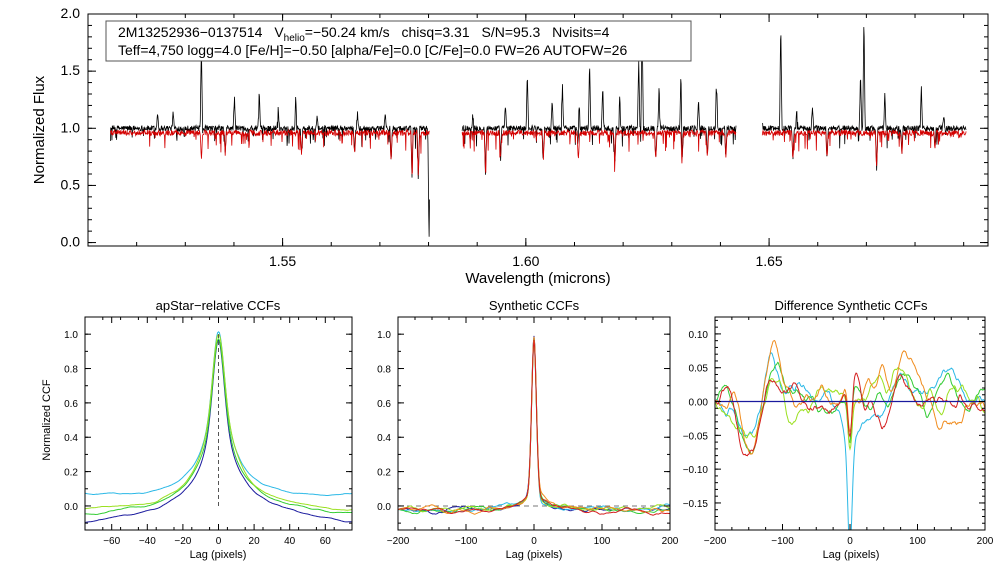 The height and width of the screenshot is (576, 1008). Describe the element at coordinates (71, 184) in the screenshot. I see `y-tick-label: 0.5` at that location.